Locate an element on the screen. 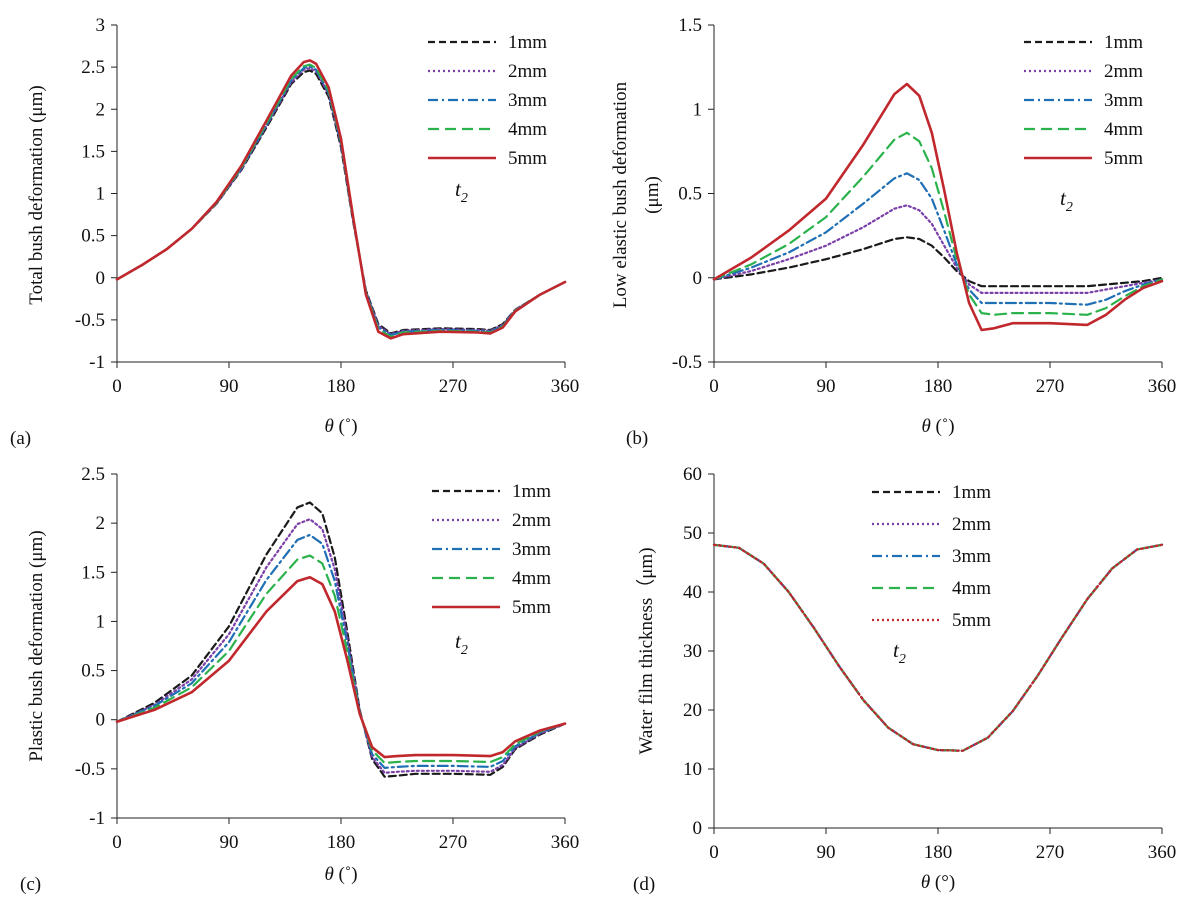 This screenshot has height=900, width=1200. y-axis-title: Total bush deformation (μm) is located at coordinates (36, 194).